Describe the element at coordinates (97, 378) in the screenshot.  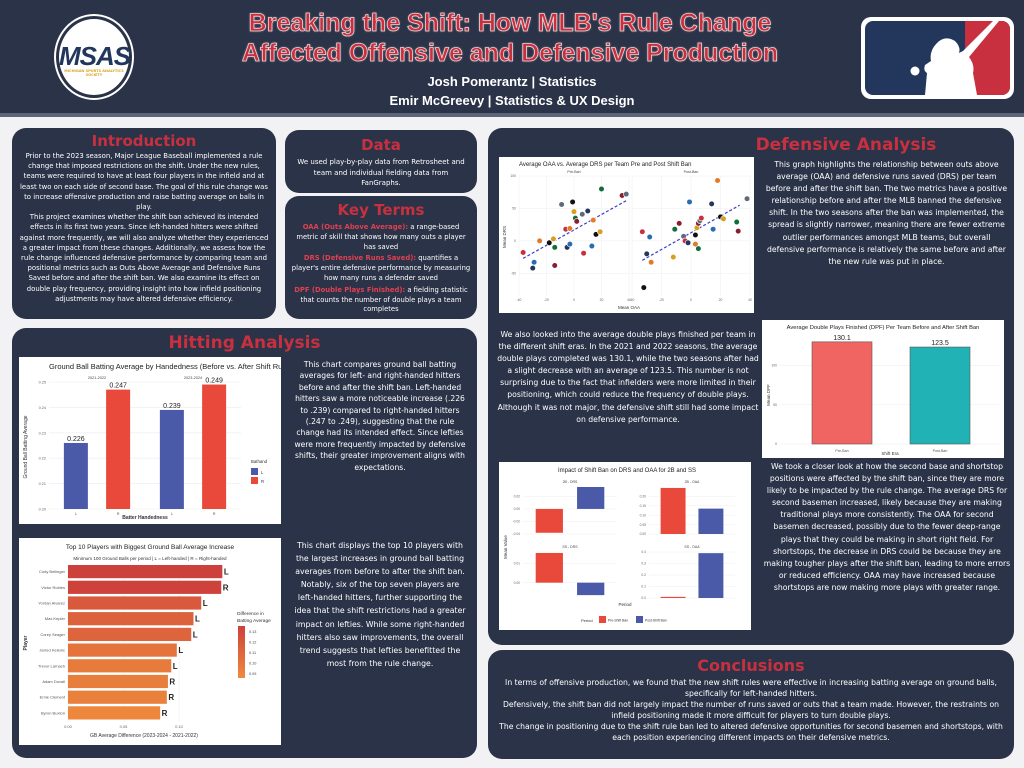
I see `facet-label: 2021-2022` at that location.